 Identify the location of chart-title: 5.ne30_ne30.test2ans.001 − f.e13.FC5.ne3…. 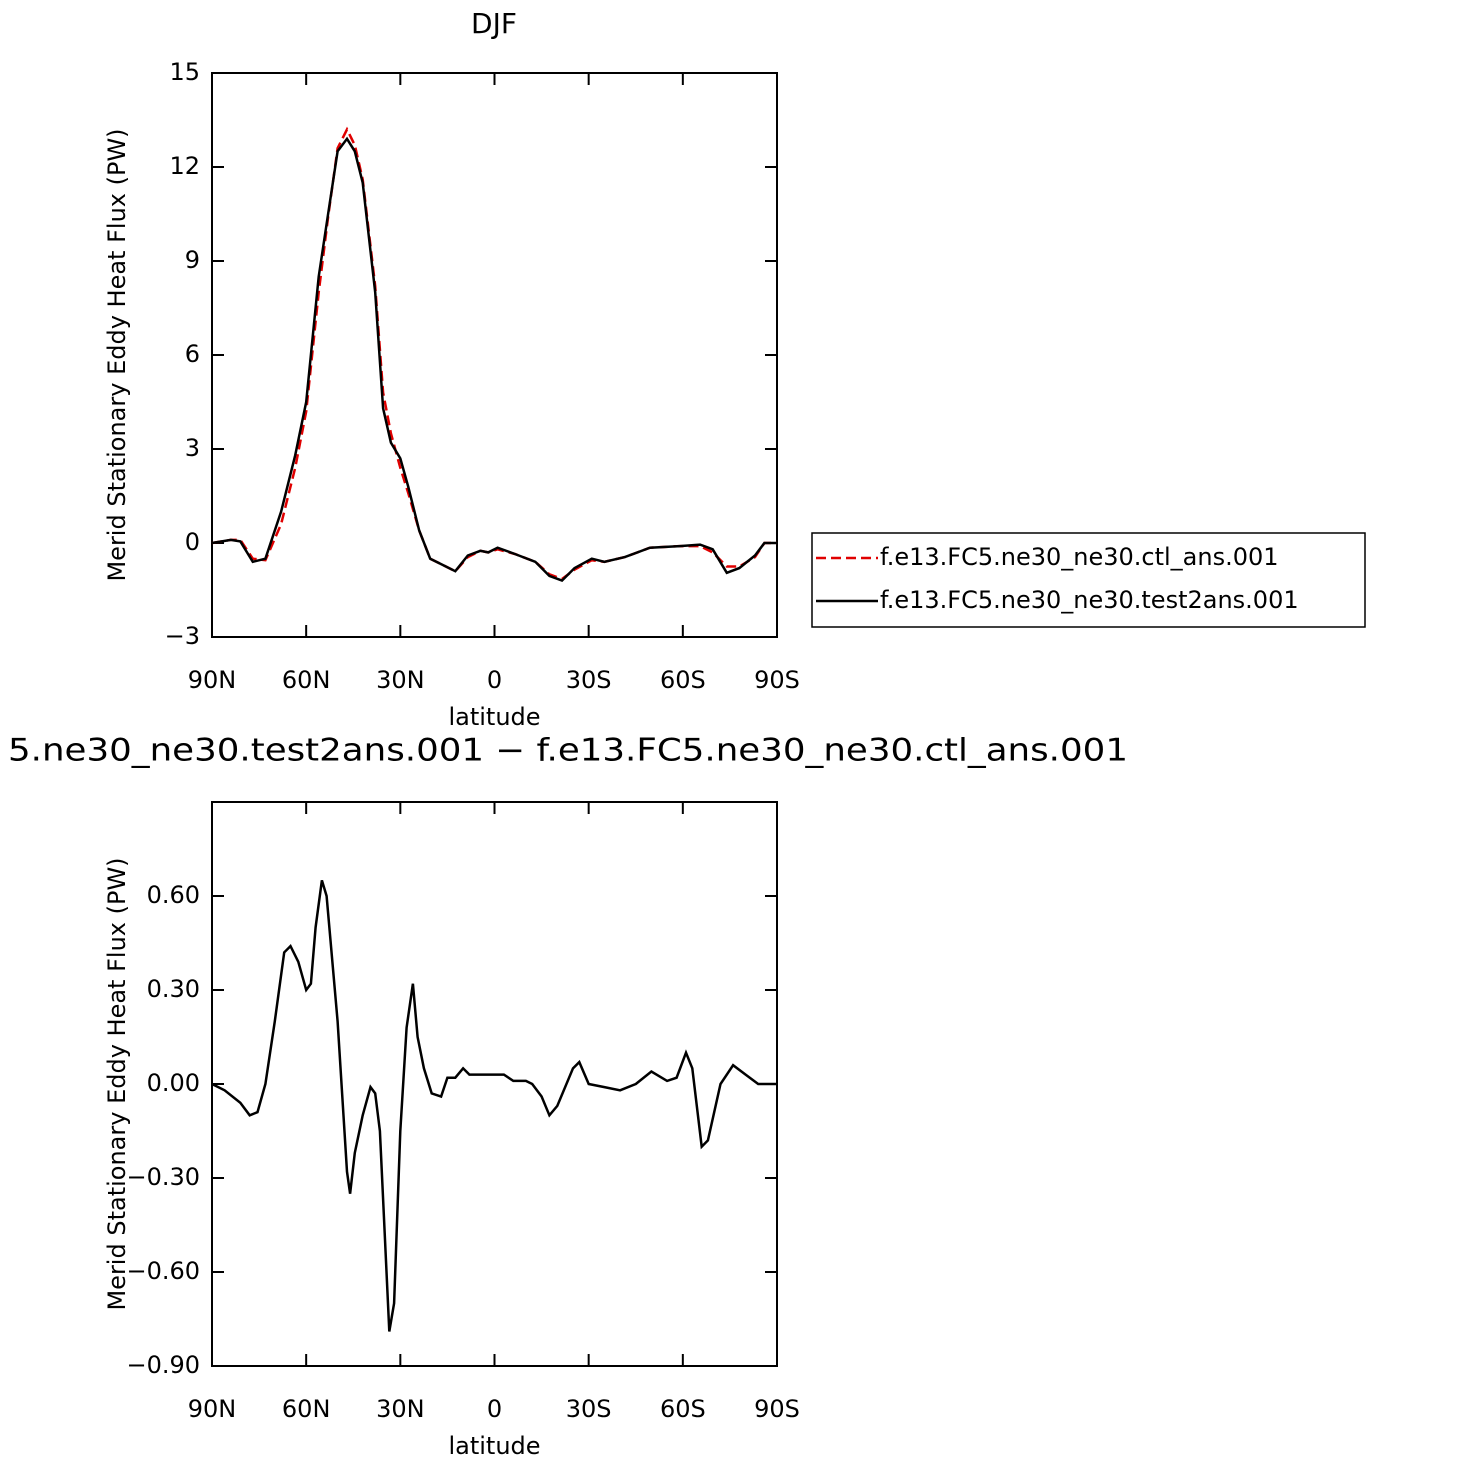
(568, 751).